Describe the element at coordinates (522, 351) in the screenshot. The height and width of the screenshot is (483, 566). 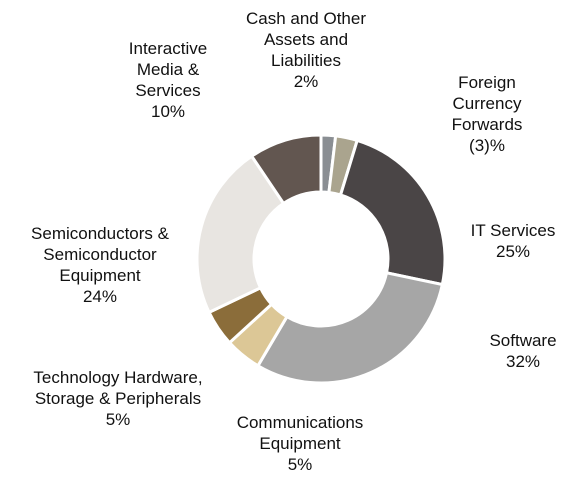
I see `slice-label: Software 32%` at that location.